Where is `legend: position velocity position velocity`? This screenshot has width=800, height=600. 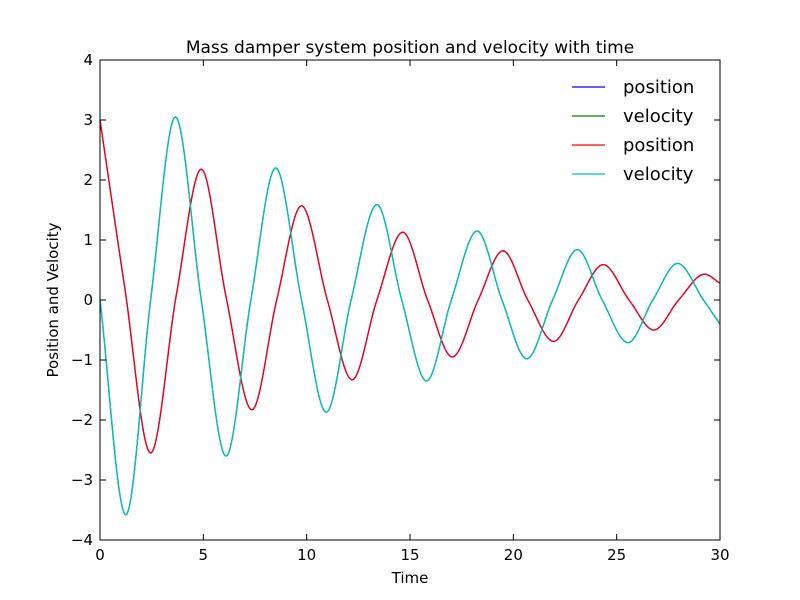 legend: position velocity position velocity is located at coordinates (633, 131).